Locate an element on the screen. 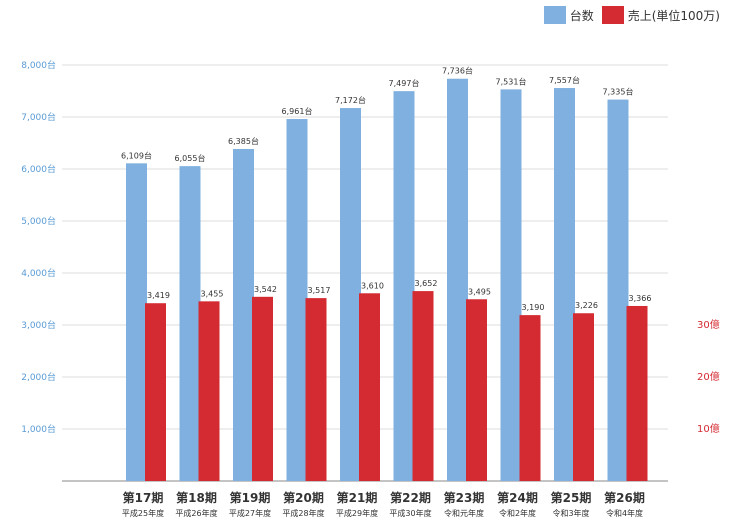  left-axis-tick-label: 5,000台 is located at coordinates (38, 221).